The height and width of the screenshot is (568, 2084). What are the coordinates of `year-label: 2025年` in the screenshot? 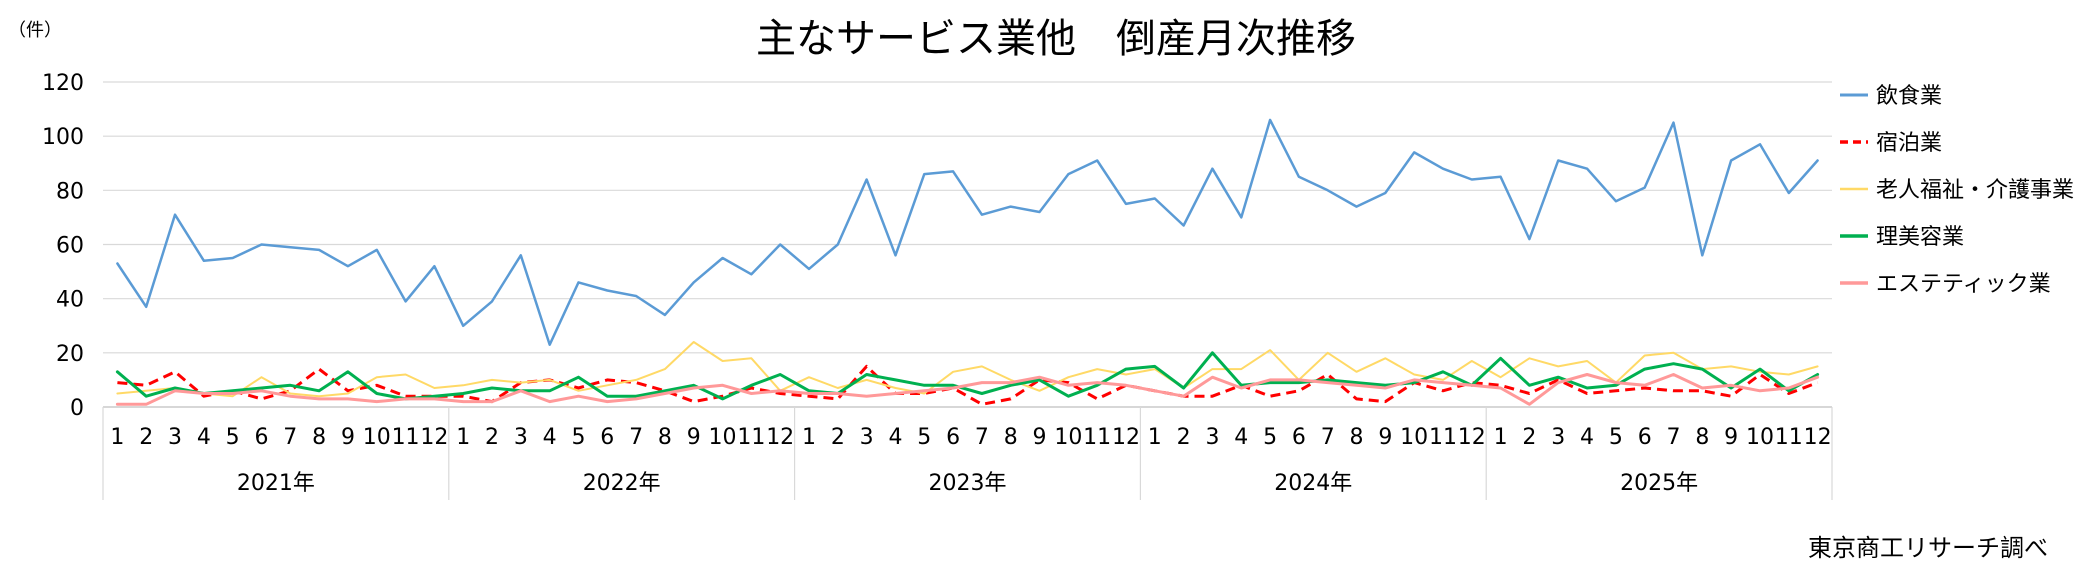 It's located at (1659, 483).